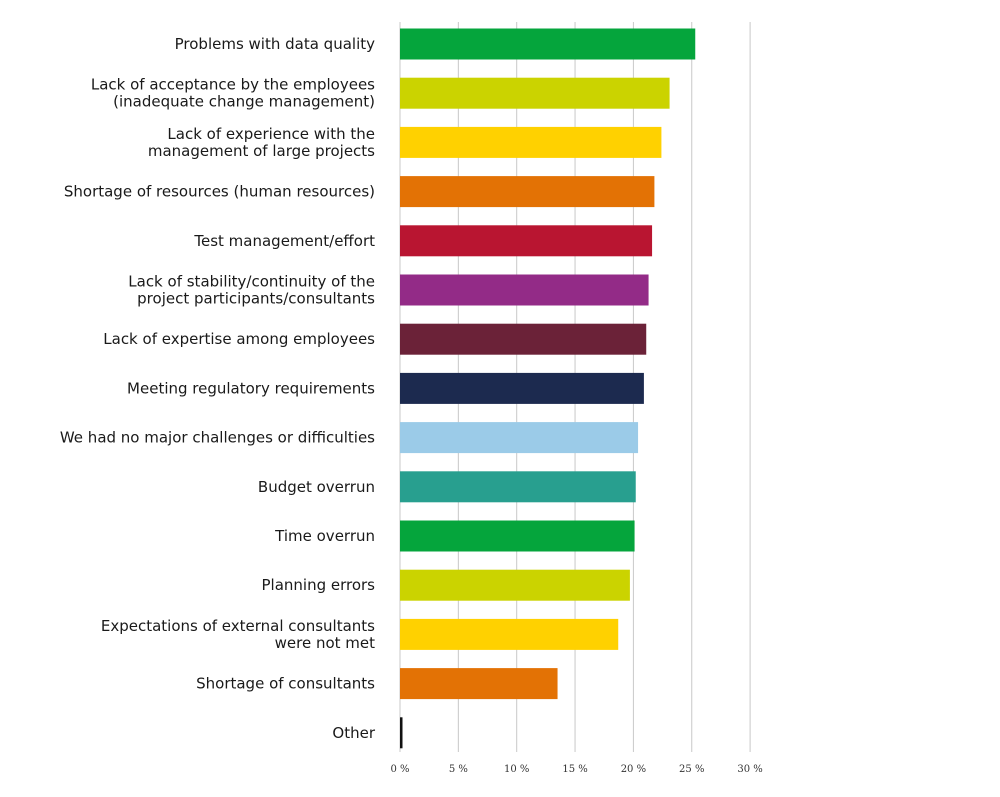 The width and height of the screenshot is (1000, 797). What do you see at coordinates (219, 192) in the screenshot?
I see `category-label: Shortage of resources (human resources)` at bounding box center [219, 192].